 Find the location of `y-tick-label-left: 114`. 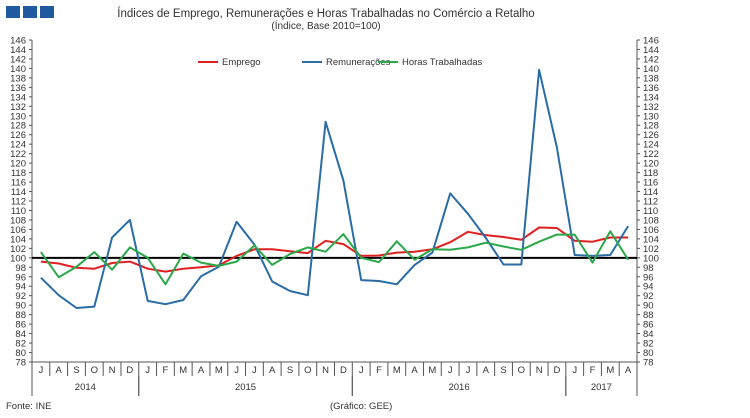

y-tick-label-left: 114 is located at coordinates (18, 192).